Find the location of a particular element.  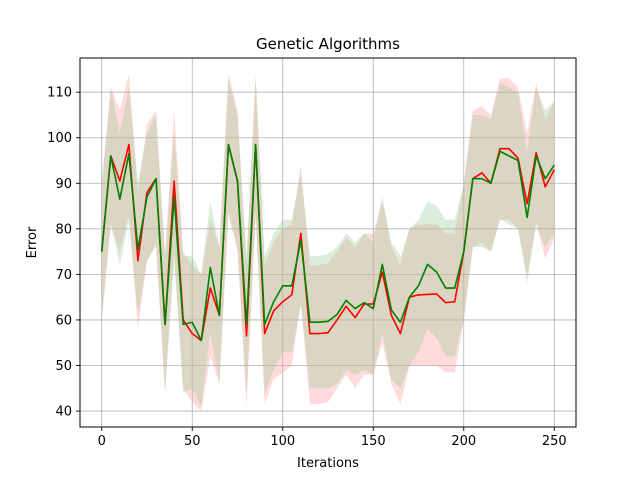

y-tick-label: 90 is located at coordinates (63, 184).